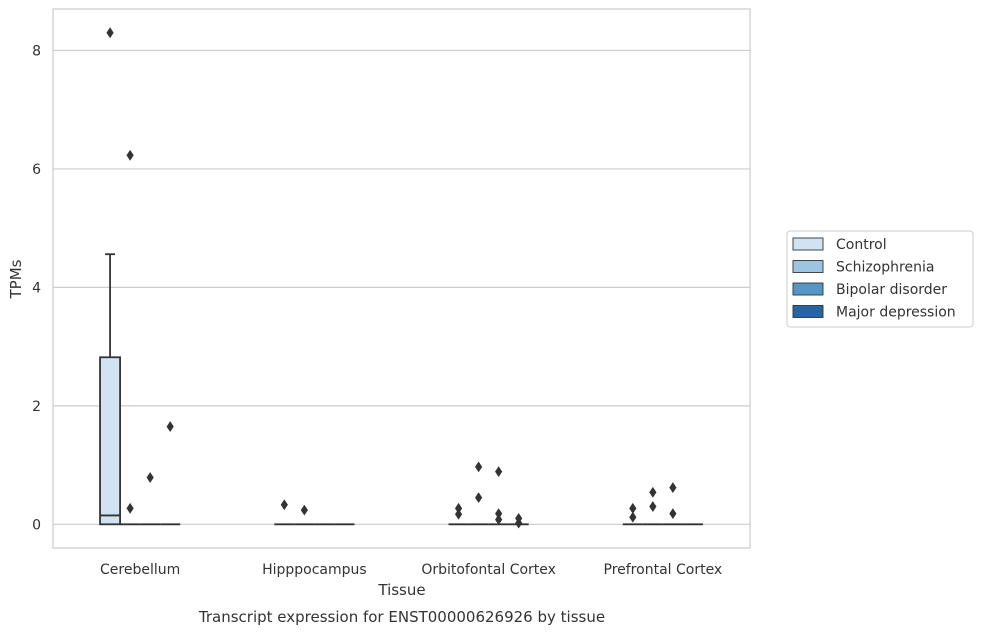 This screenshot has height=634, width=983. Describe the element at coordinates (896, 313) in the screenshot. I see `legend-label: Major depression` at that location.